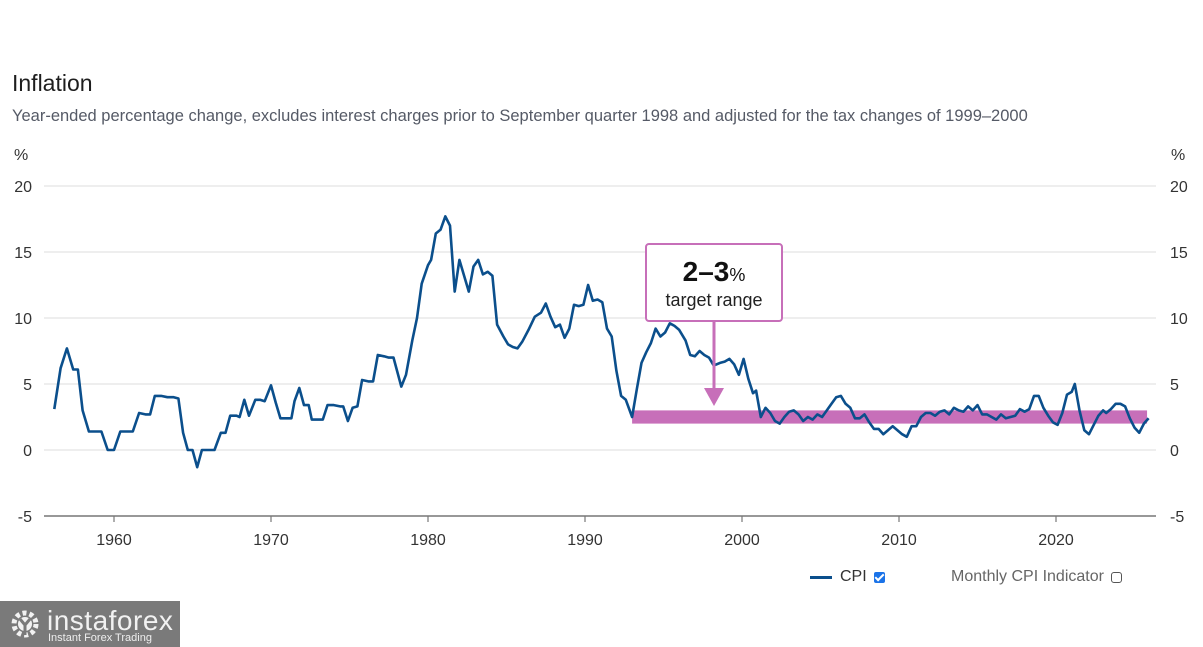  What do you see at coordinates (110, 620) in the screenshot?
I see `watermark-brand: instaforex` at bounding box center [110, 620].